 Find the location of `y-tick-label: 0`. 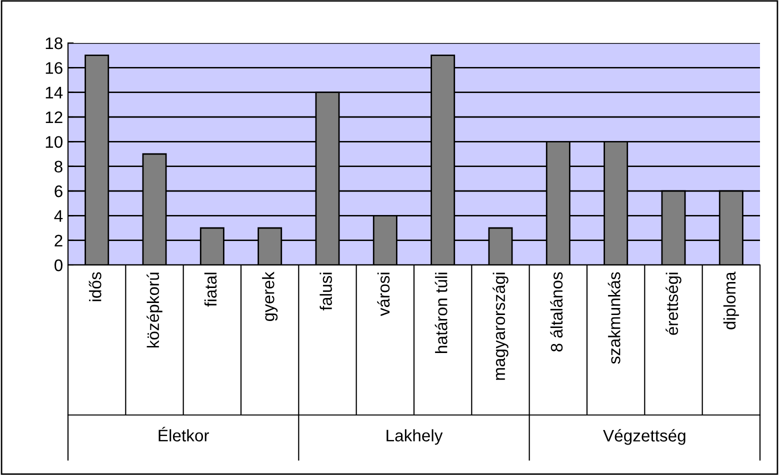

y-tick-label: 0 is located at coordinates (58, 265).